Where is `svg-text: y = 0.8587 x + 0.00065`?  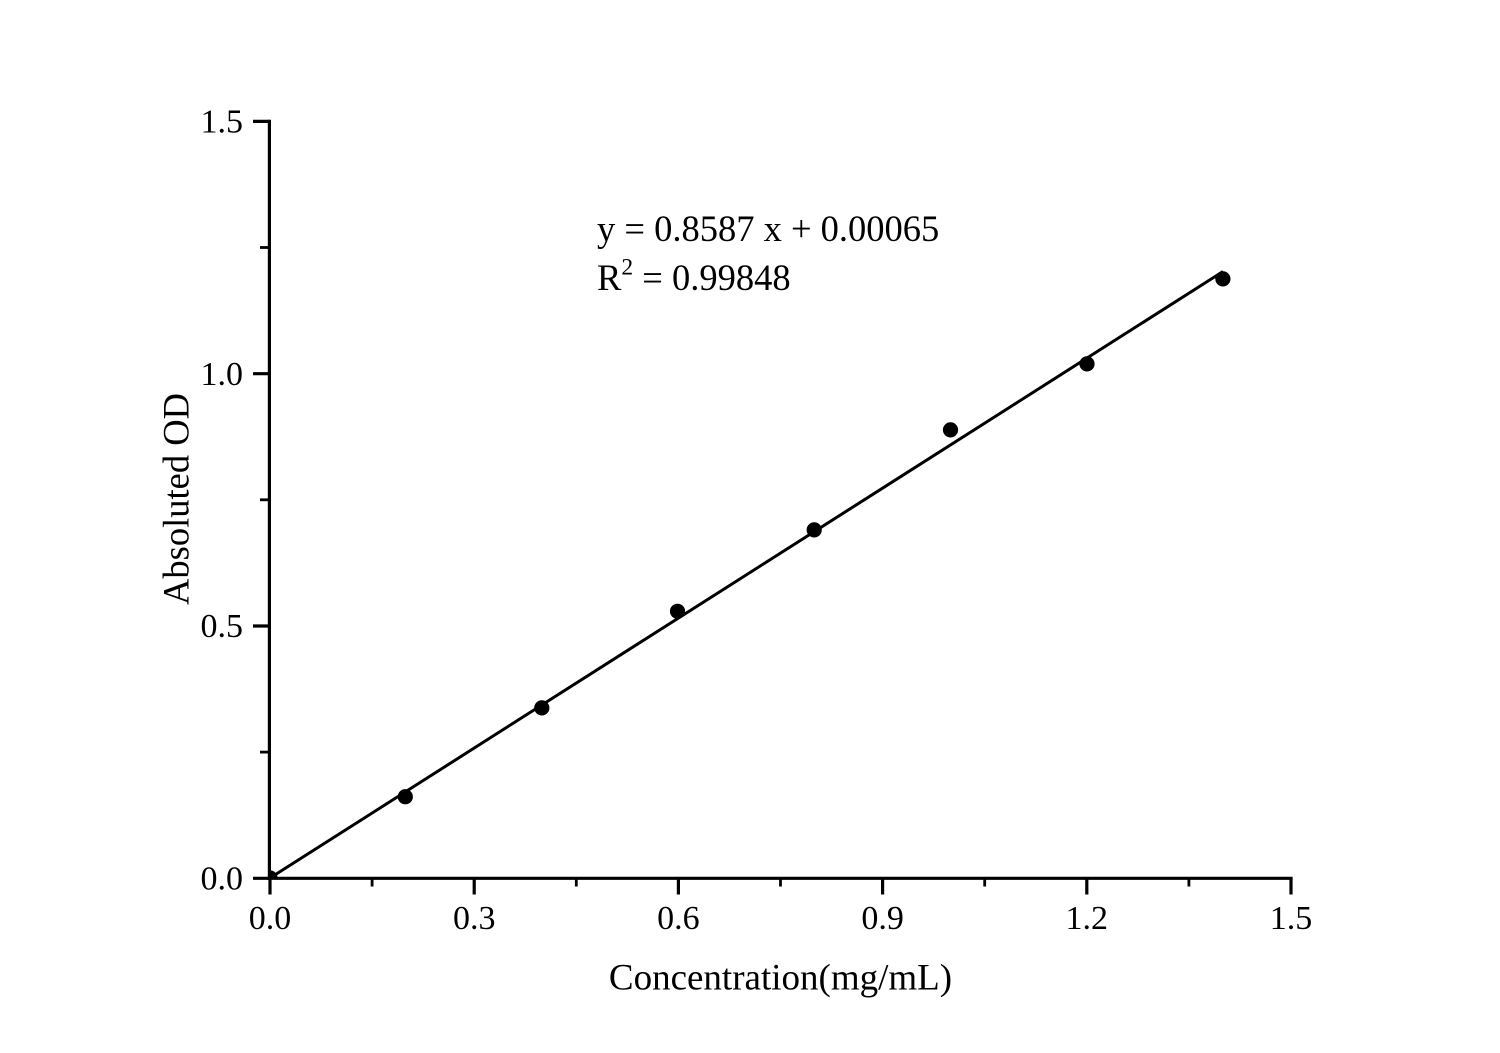 svg-text: y = 0.8587 x + 0.00065 is located at coordinates (768, 228).